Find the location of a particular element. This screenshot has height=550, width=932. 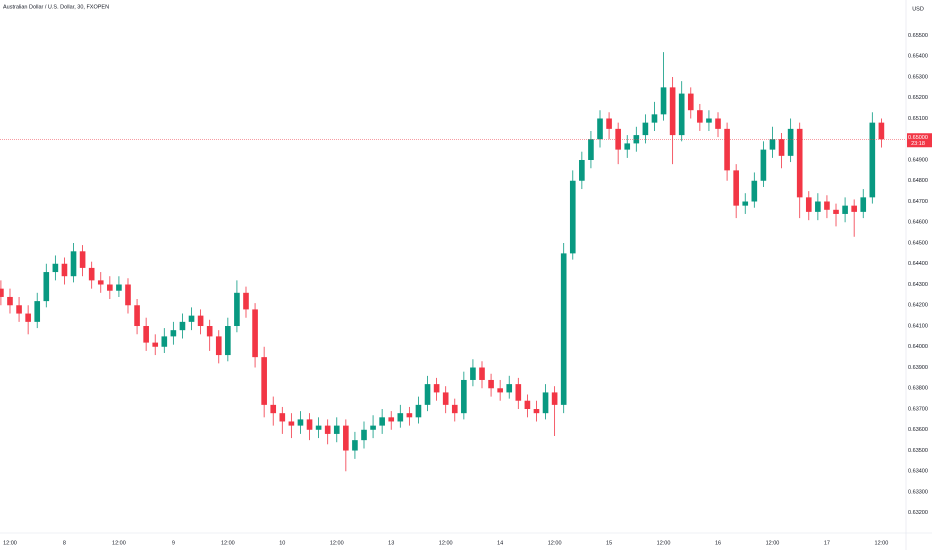

y-tick-label: 0.64200 is located at coordinates (918, 306).